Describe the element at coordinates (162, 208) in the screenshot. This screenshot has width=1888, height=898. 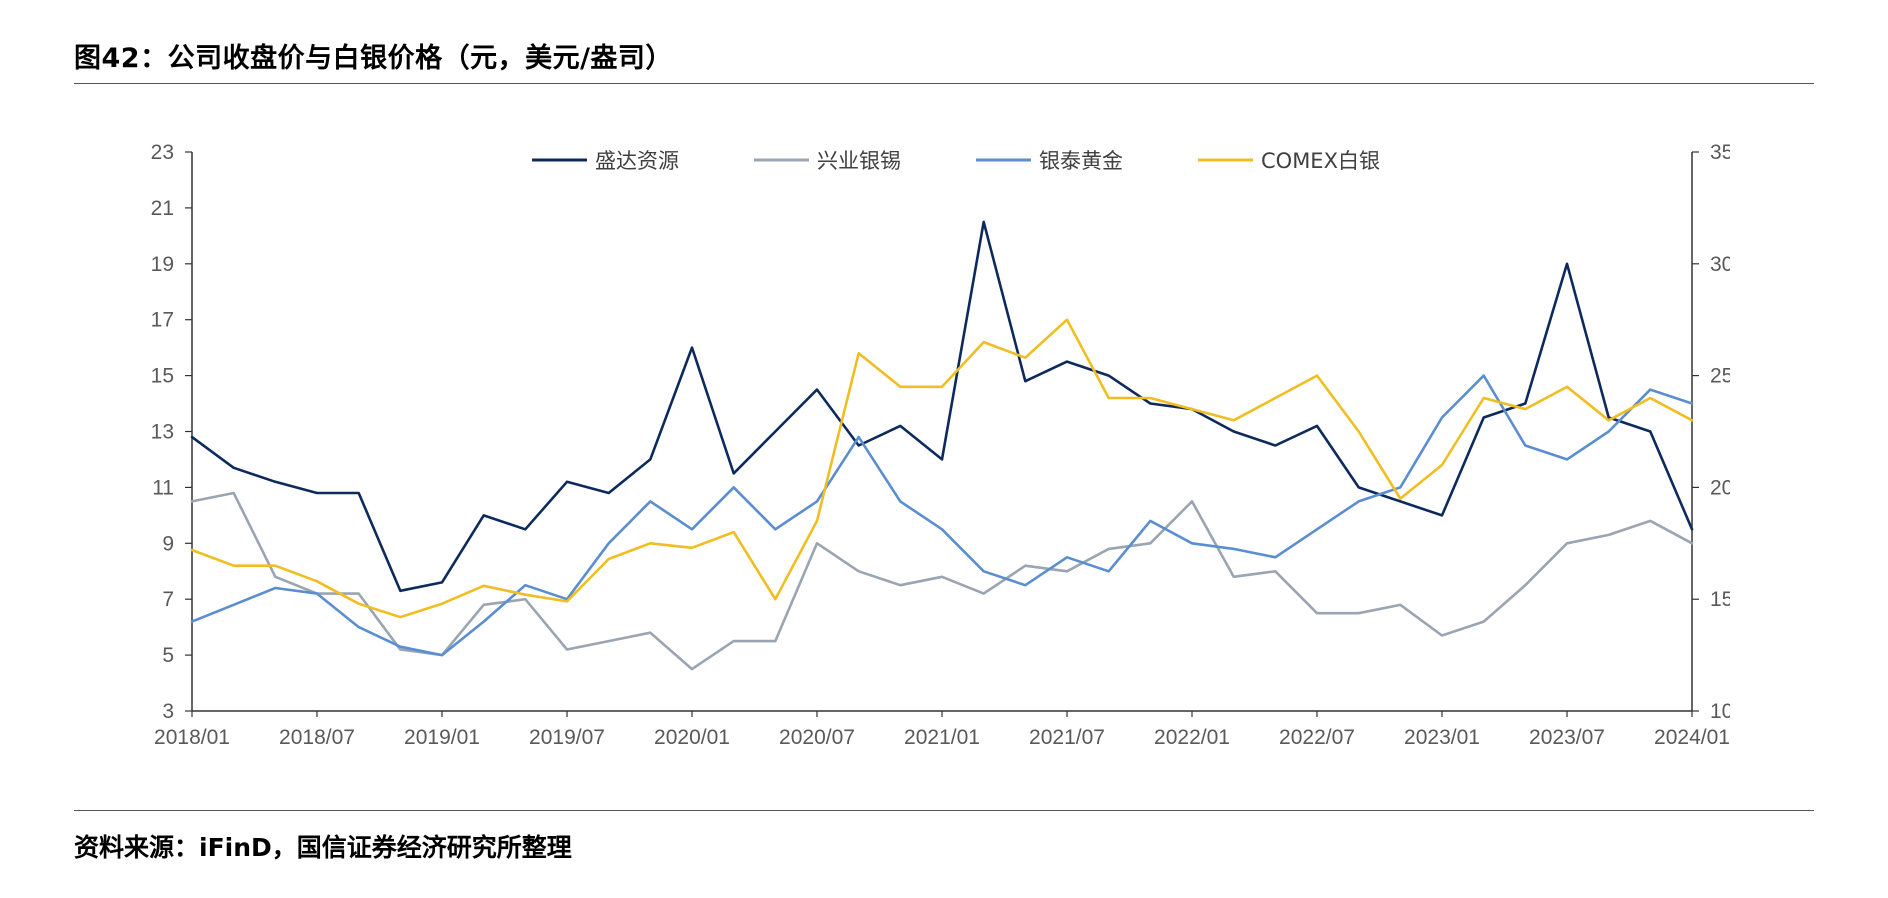
I see `y-left-tick-label: 21` at that location.